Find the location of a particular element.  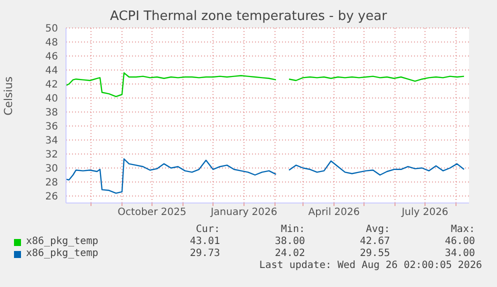

text: 29.73 is located at coordinates (204, 253).